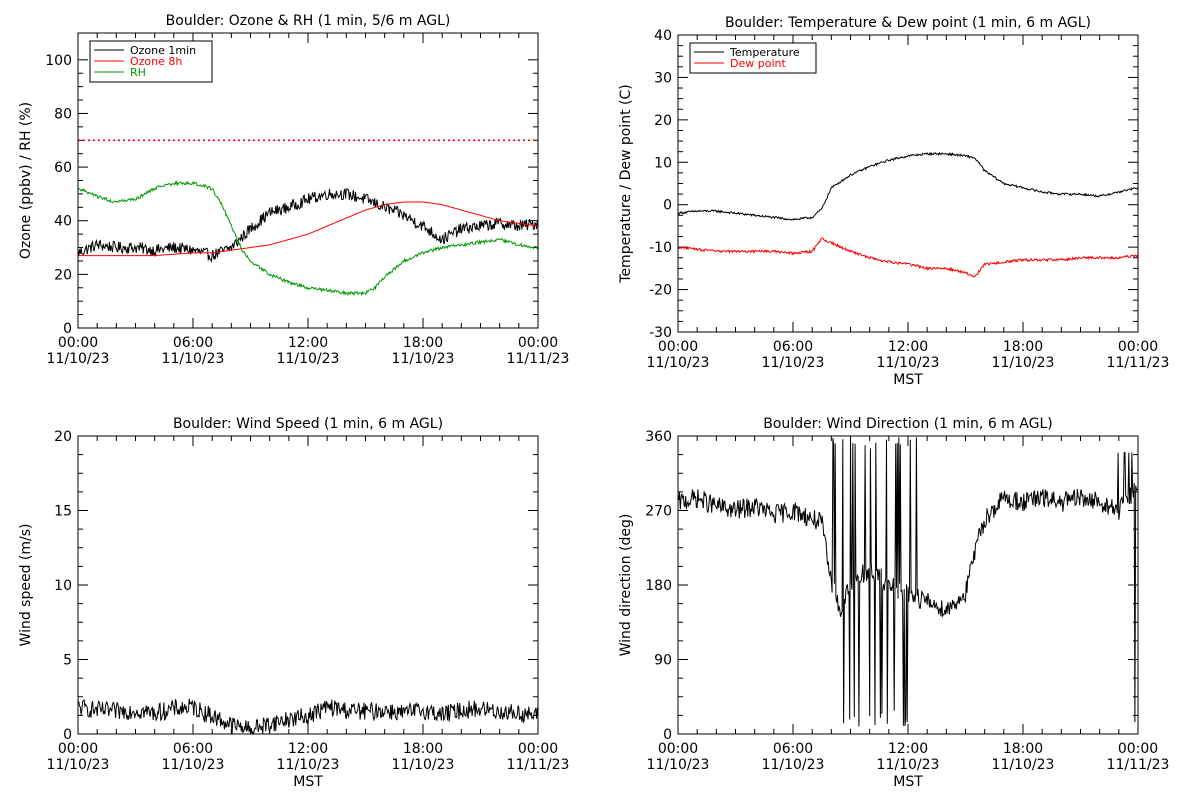 Image resolution: width=1200 pixels, height=800 pixels. Describe the element at coordinates (138, 72) in the screenshot. I see `legend-label: RH` at that location.